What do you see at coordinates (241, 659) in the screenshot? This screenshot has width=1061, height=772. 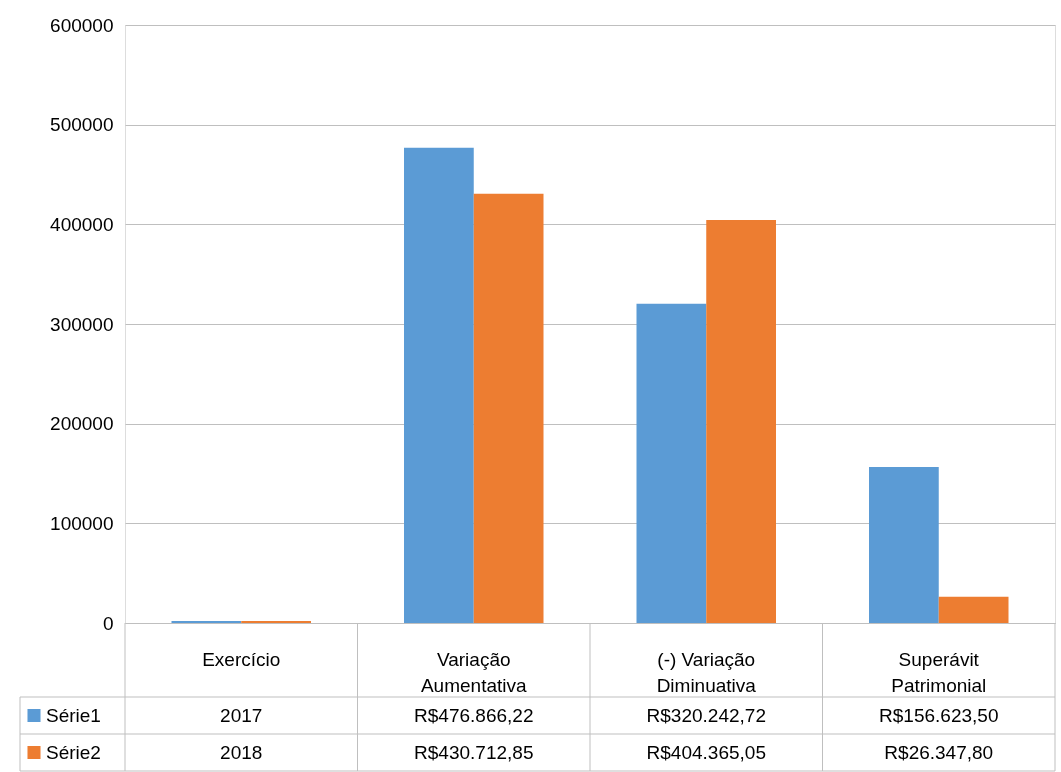 I see `x-tick-label: Exercício` at bounding box center [241, 659].